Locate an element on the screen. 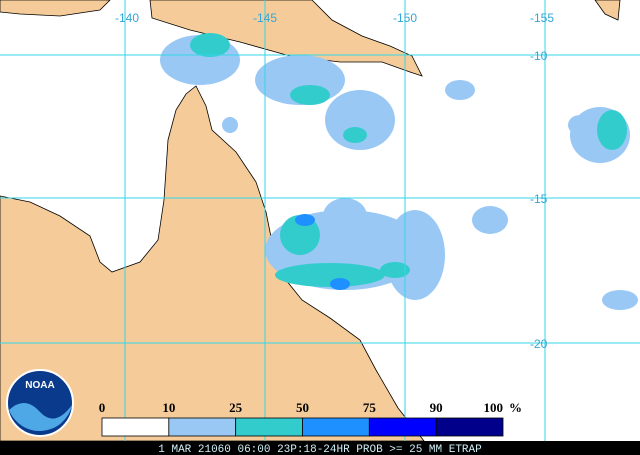 The image size is (640, 455). lon-labels: -140 -145 -150 -155 is located at coordinates (334, 18).